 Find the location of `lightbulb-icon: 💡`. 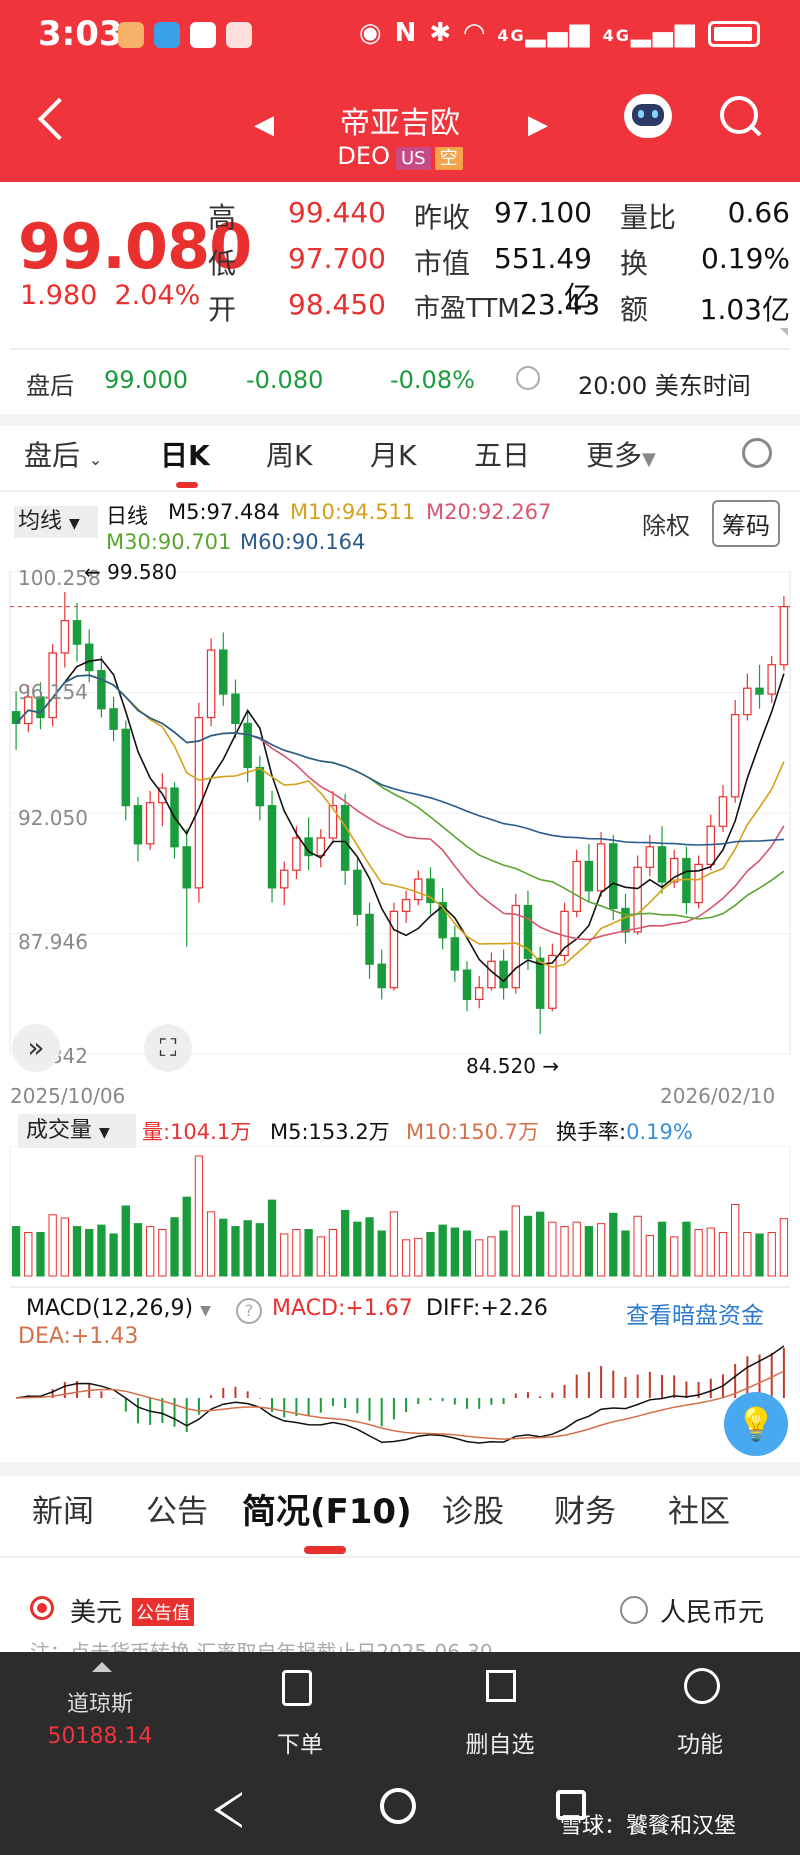

lightbulb-icon: 💡 is located at coordinates (756, 1424).